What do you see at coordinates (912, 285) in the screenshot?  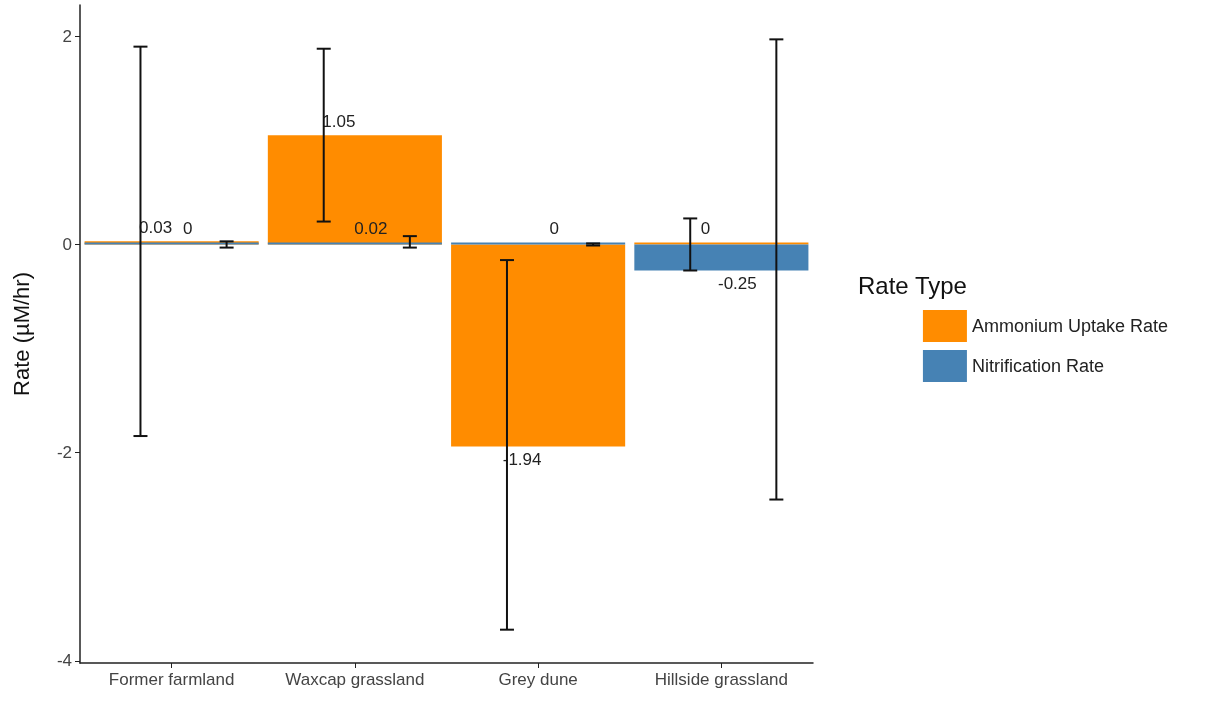 I see `legend-title: Rate Type` at bounding box center [912, 285].